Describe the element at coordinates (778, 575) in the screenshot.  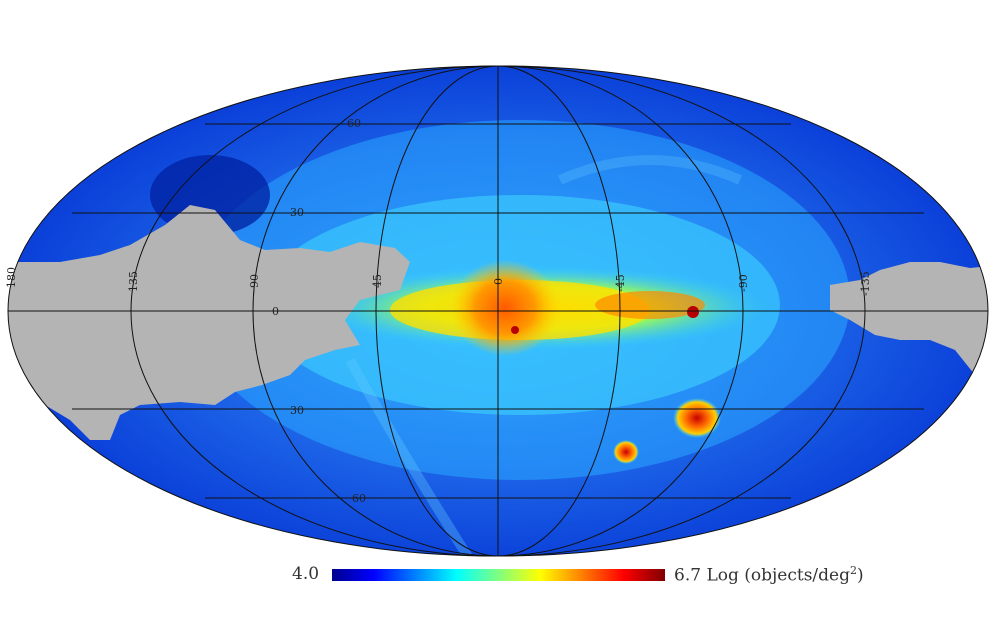
I see `colorbar-unit-label: Log (objects/deg` at that location.